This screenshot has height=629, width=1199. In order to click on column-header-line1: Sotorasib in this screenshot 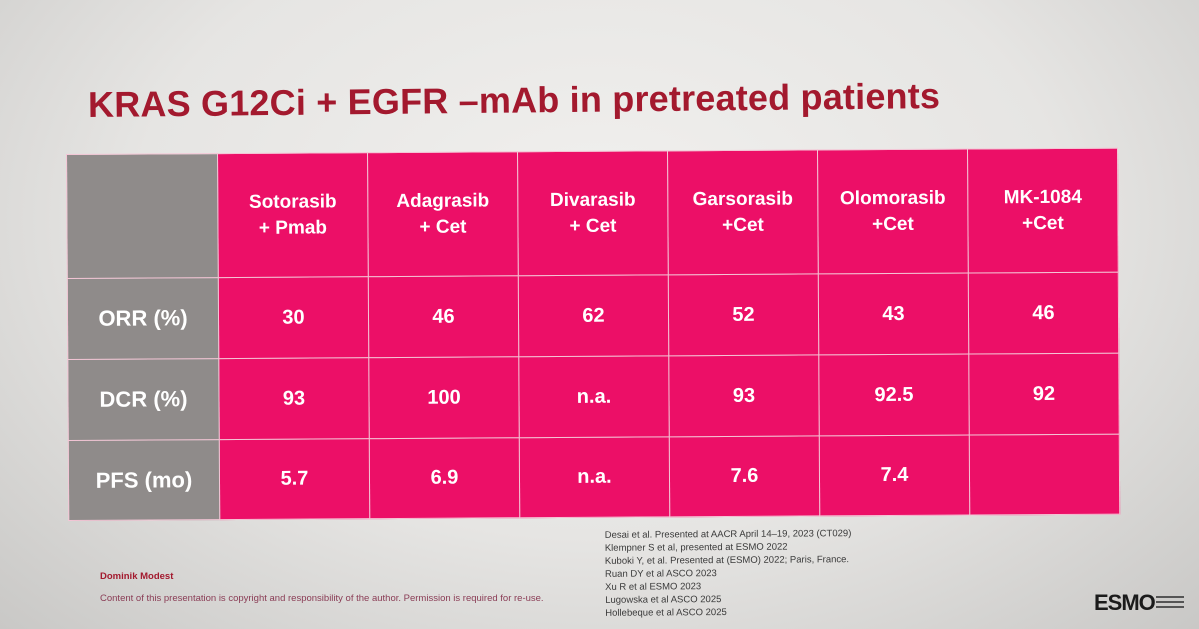, I will do `click(292, 201)`.